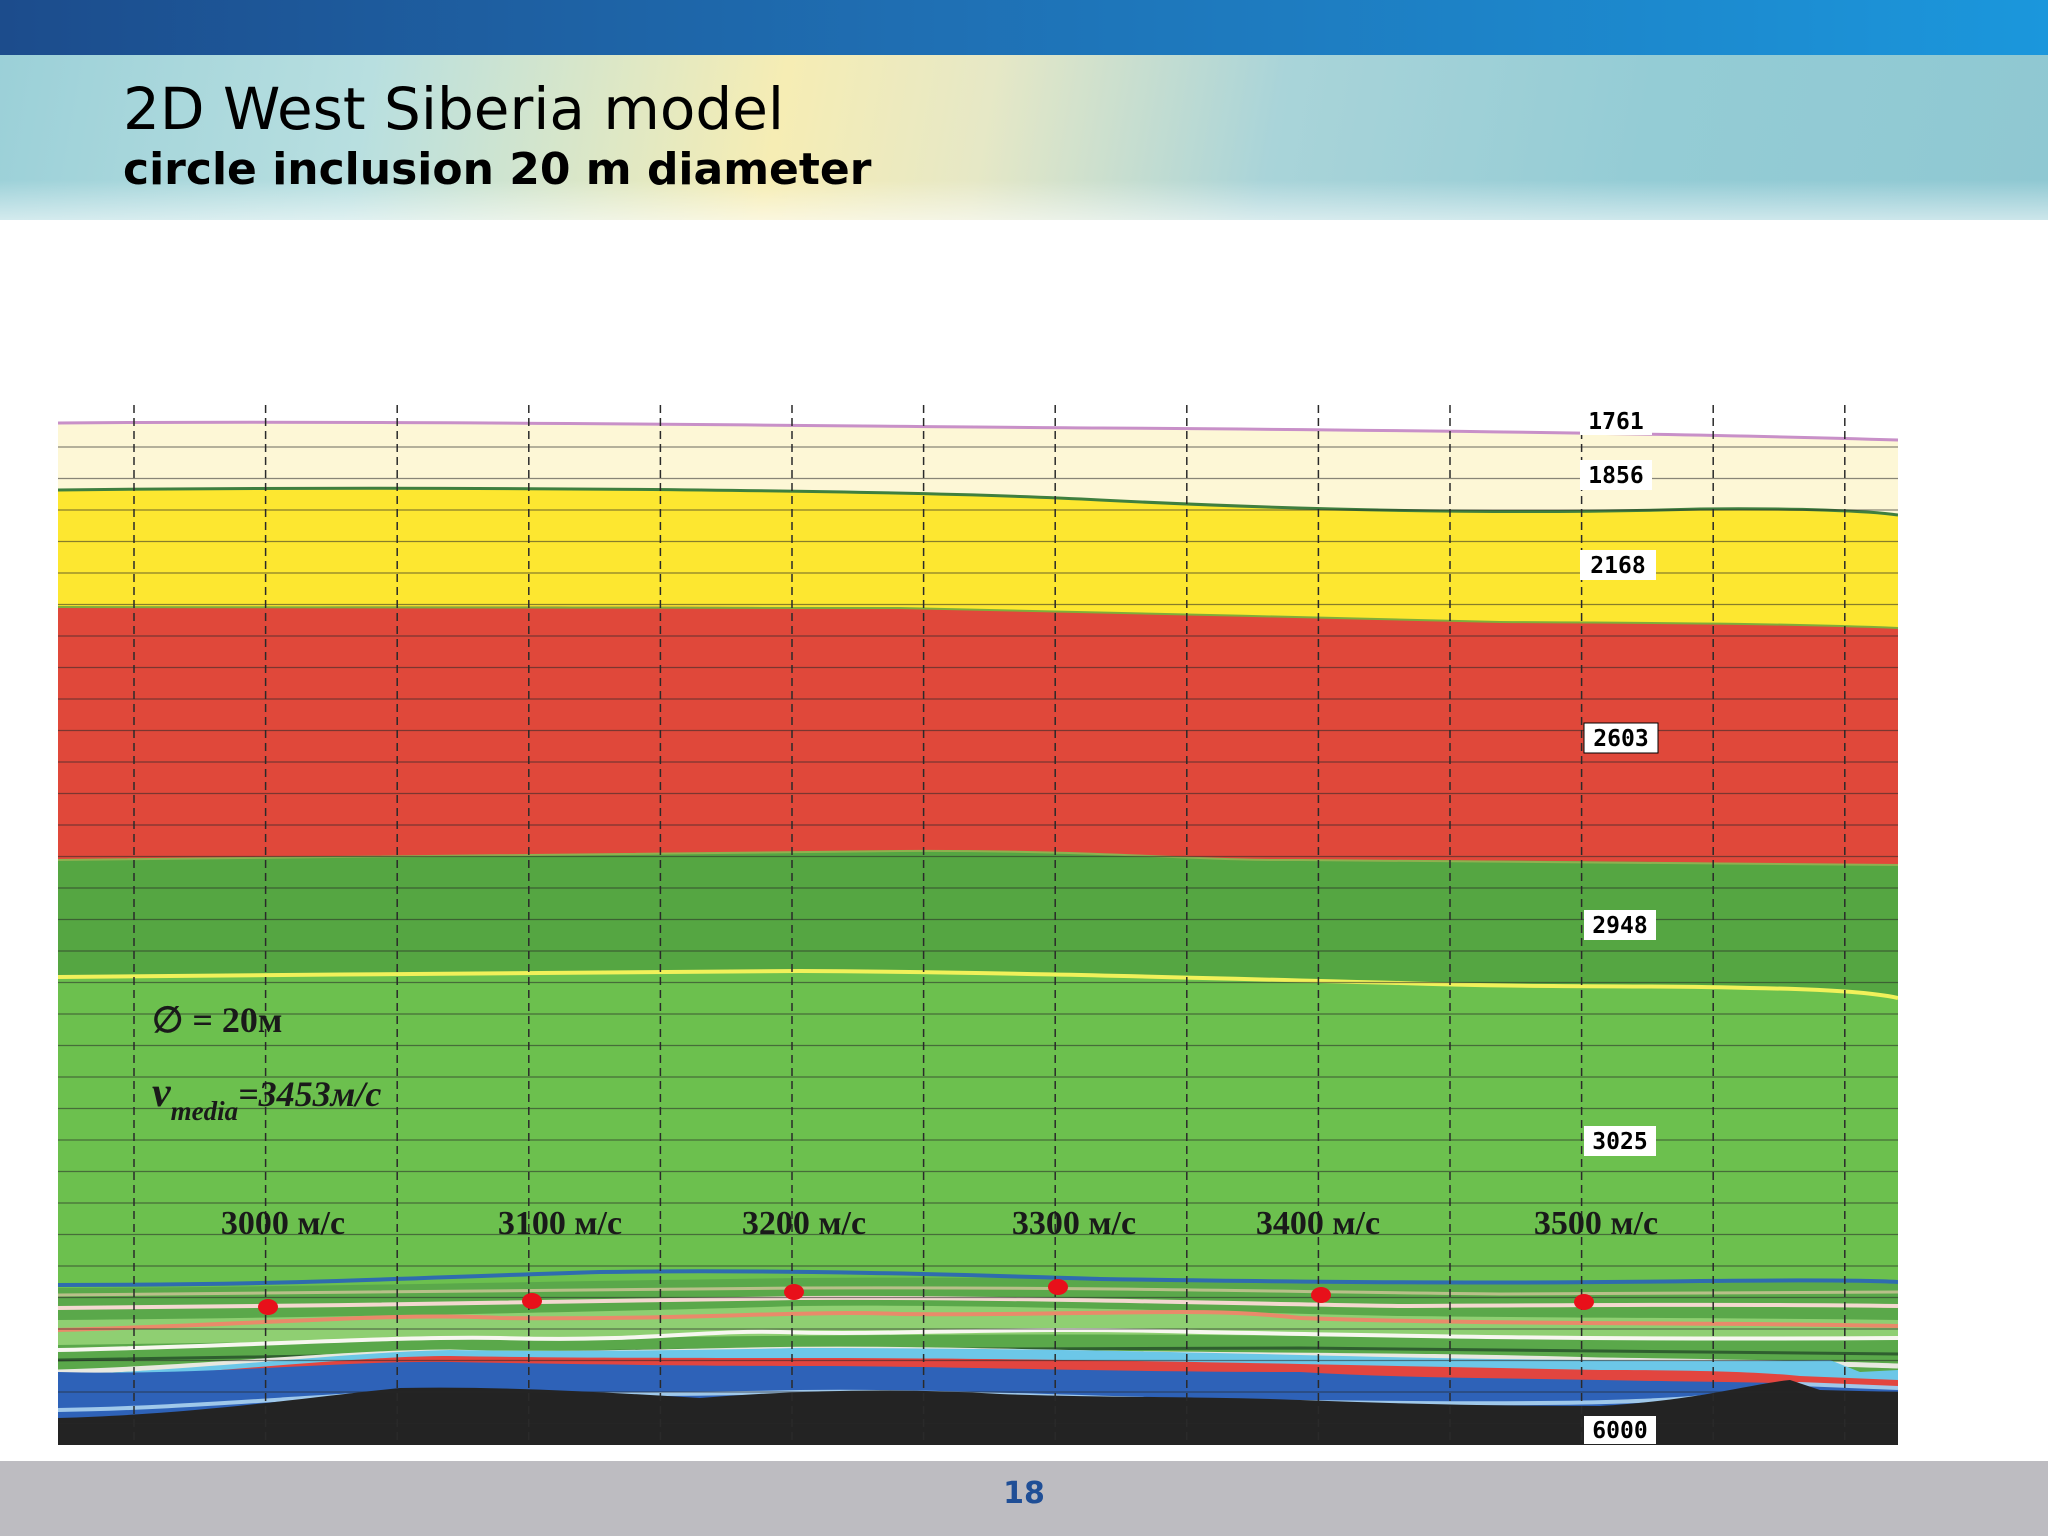 The image size is (2048, 1536). What do you see at coordinates (560, 1223) in the screenshot?
I see `inclusion-velocity-label: 3100 м/с` at bounding box center [560, 1223].